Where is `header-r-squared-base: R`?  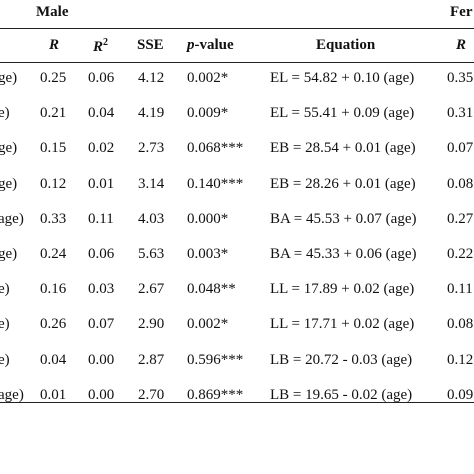
header-r-squared-base: R is located at coordinates (98, 47).